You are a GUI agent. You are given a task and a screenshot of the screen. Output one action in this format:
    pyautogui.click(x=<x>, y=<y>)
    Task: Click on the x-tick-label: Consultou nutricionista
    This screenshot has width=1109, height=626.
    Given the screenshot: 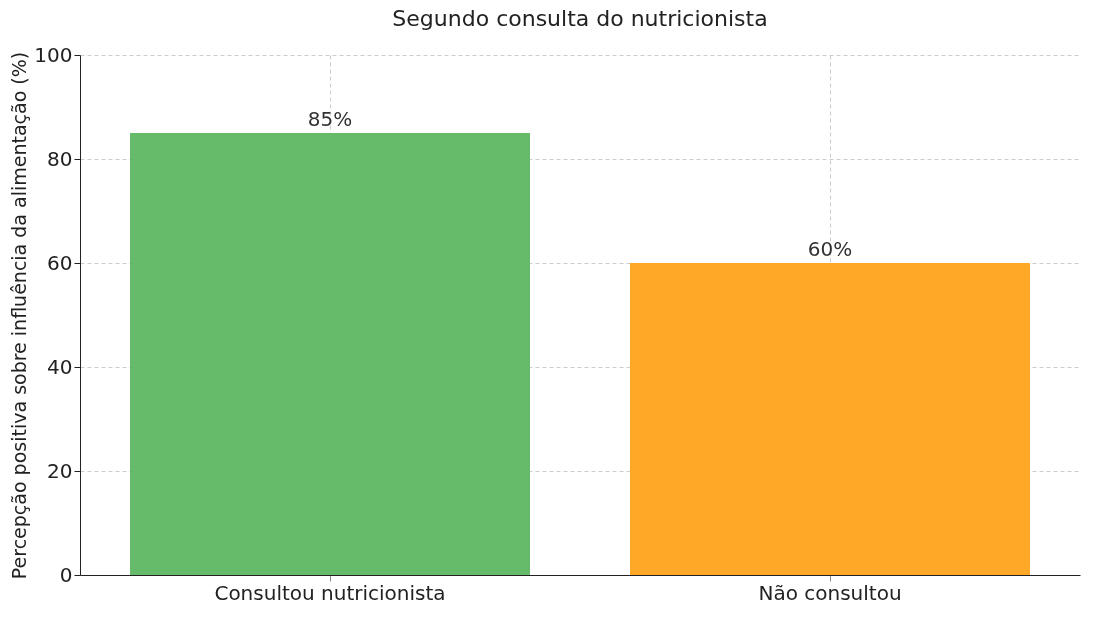 What is the action you would take?
    pyautogui.click(x=330, y=592)
    